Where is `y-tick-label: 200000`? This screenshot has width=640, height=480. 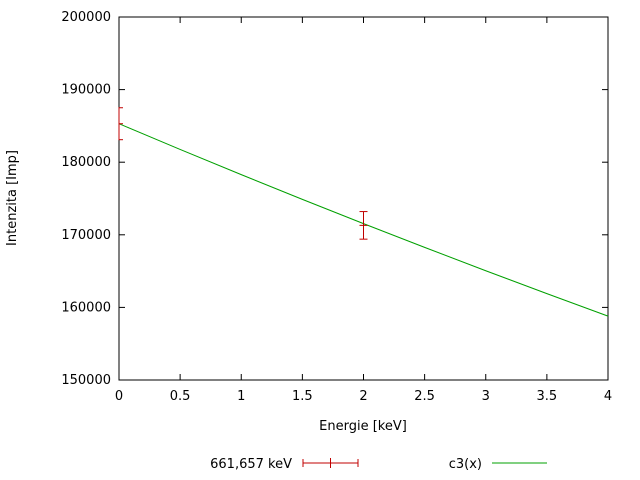 y-tick-label: 200000 is located at coordinates (86, 17).